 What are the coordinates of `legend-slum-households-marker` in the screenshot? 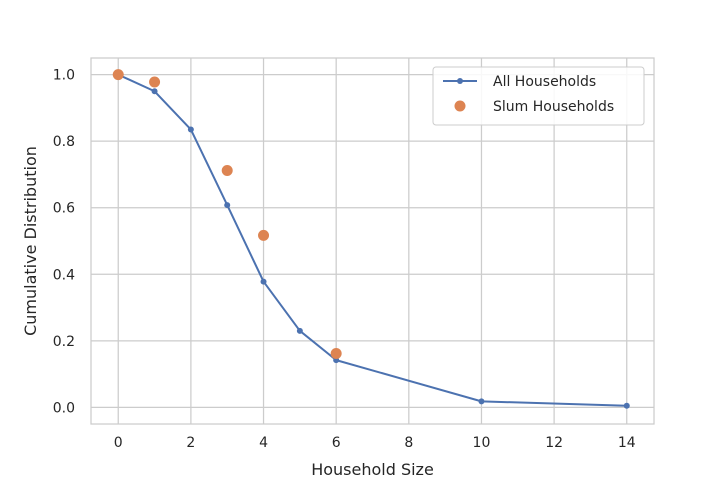 It's located at (460, 106).